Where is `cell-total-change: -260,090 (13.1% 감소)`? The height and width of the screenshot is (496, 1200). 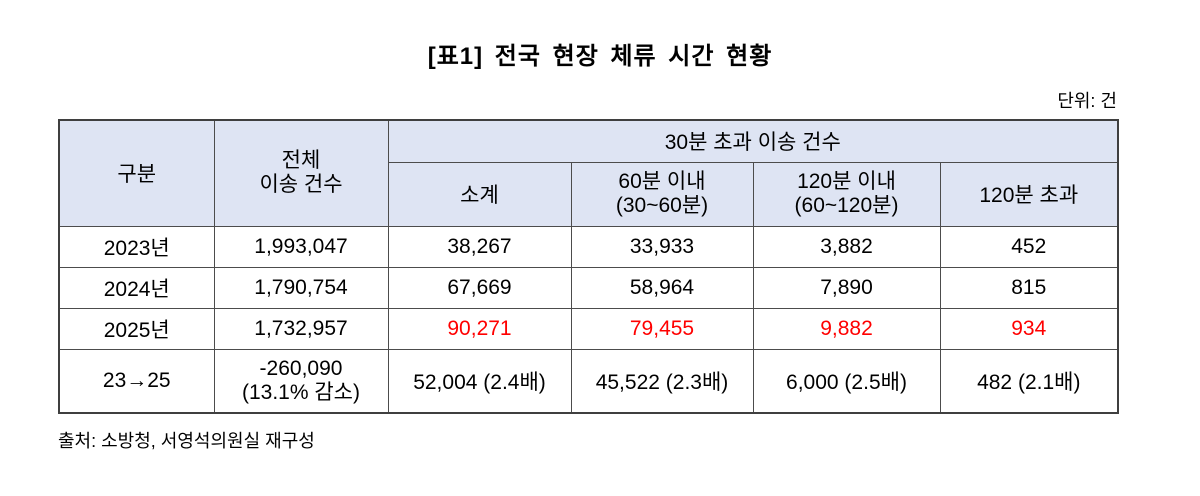
cell-total-change: -260,090 (13.1% 감소) is located at coordinates (301, 381).